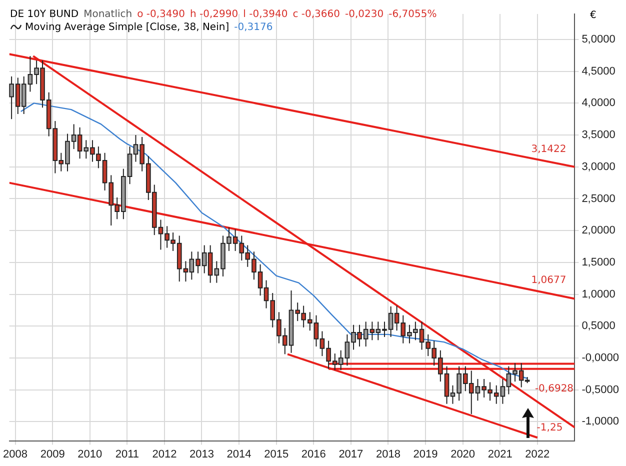  What do you see at coordinates (599, 198) in the screenshot?
I see `y-tick-label: 2,5000` at bounding box center [599, 198].